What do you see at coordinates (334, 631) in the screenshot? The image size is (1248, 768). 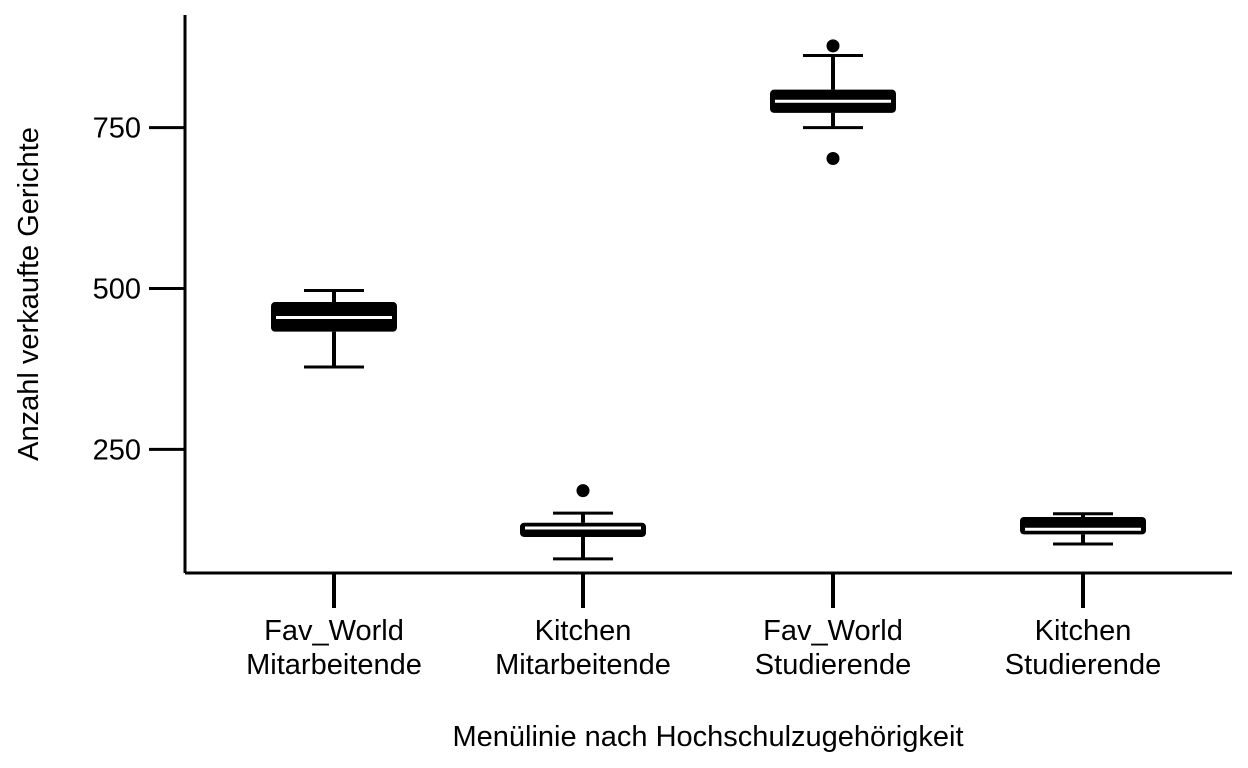 I see `x-tick-label-line1-0: Fav_World` at bounding box center [334, 631].